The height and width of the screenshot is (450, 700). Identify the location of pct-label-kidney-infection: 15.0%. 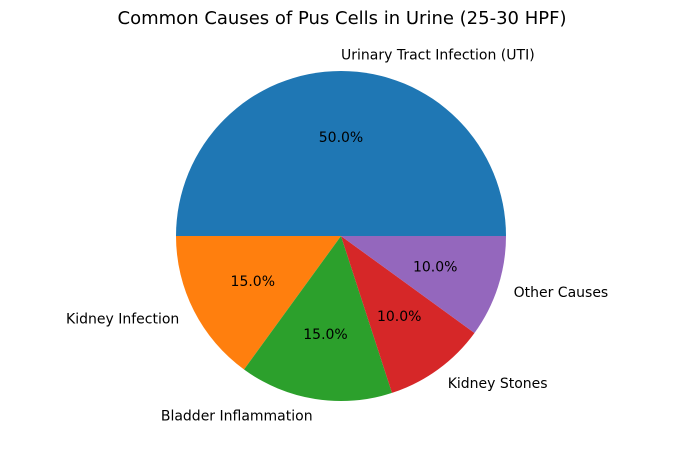
(253, 282).